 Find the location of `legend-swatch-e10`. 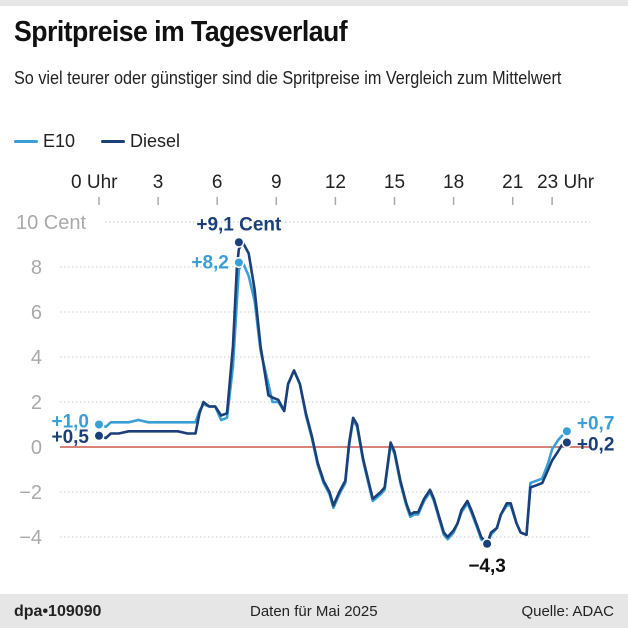

legend-swatch-e10 is located at coordinates (26, 141).